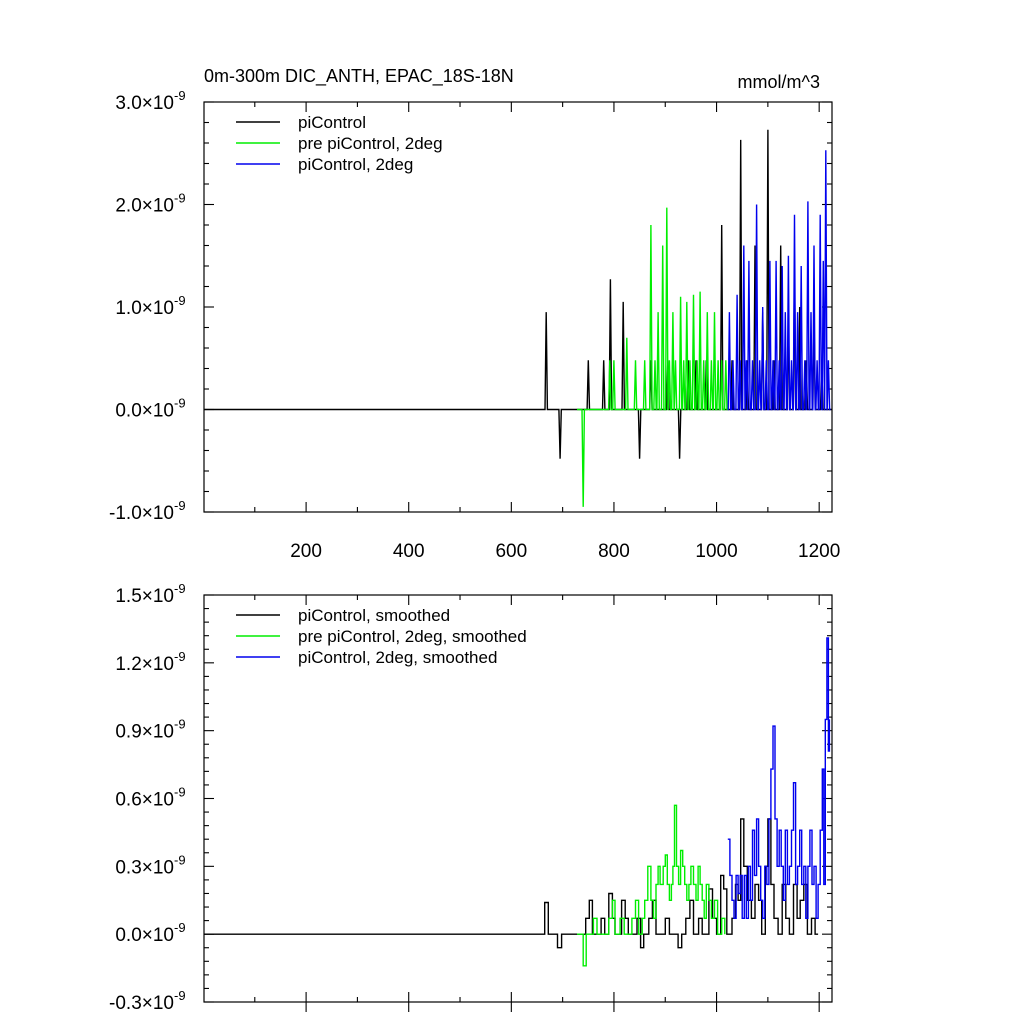 The image size is (1024, 1024). I want to click on y-tick-label: -0.3×10, so click(141, 1003).